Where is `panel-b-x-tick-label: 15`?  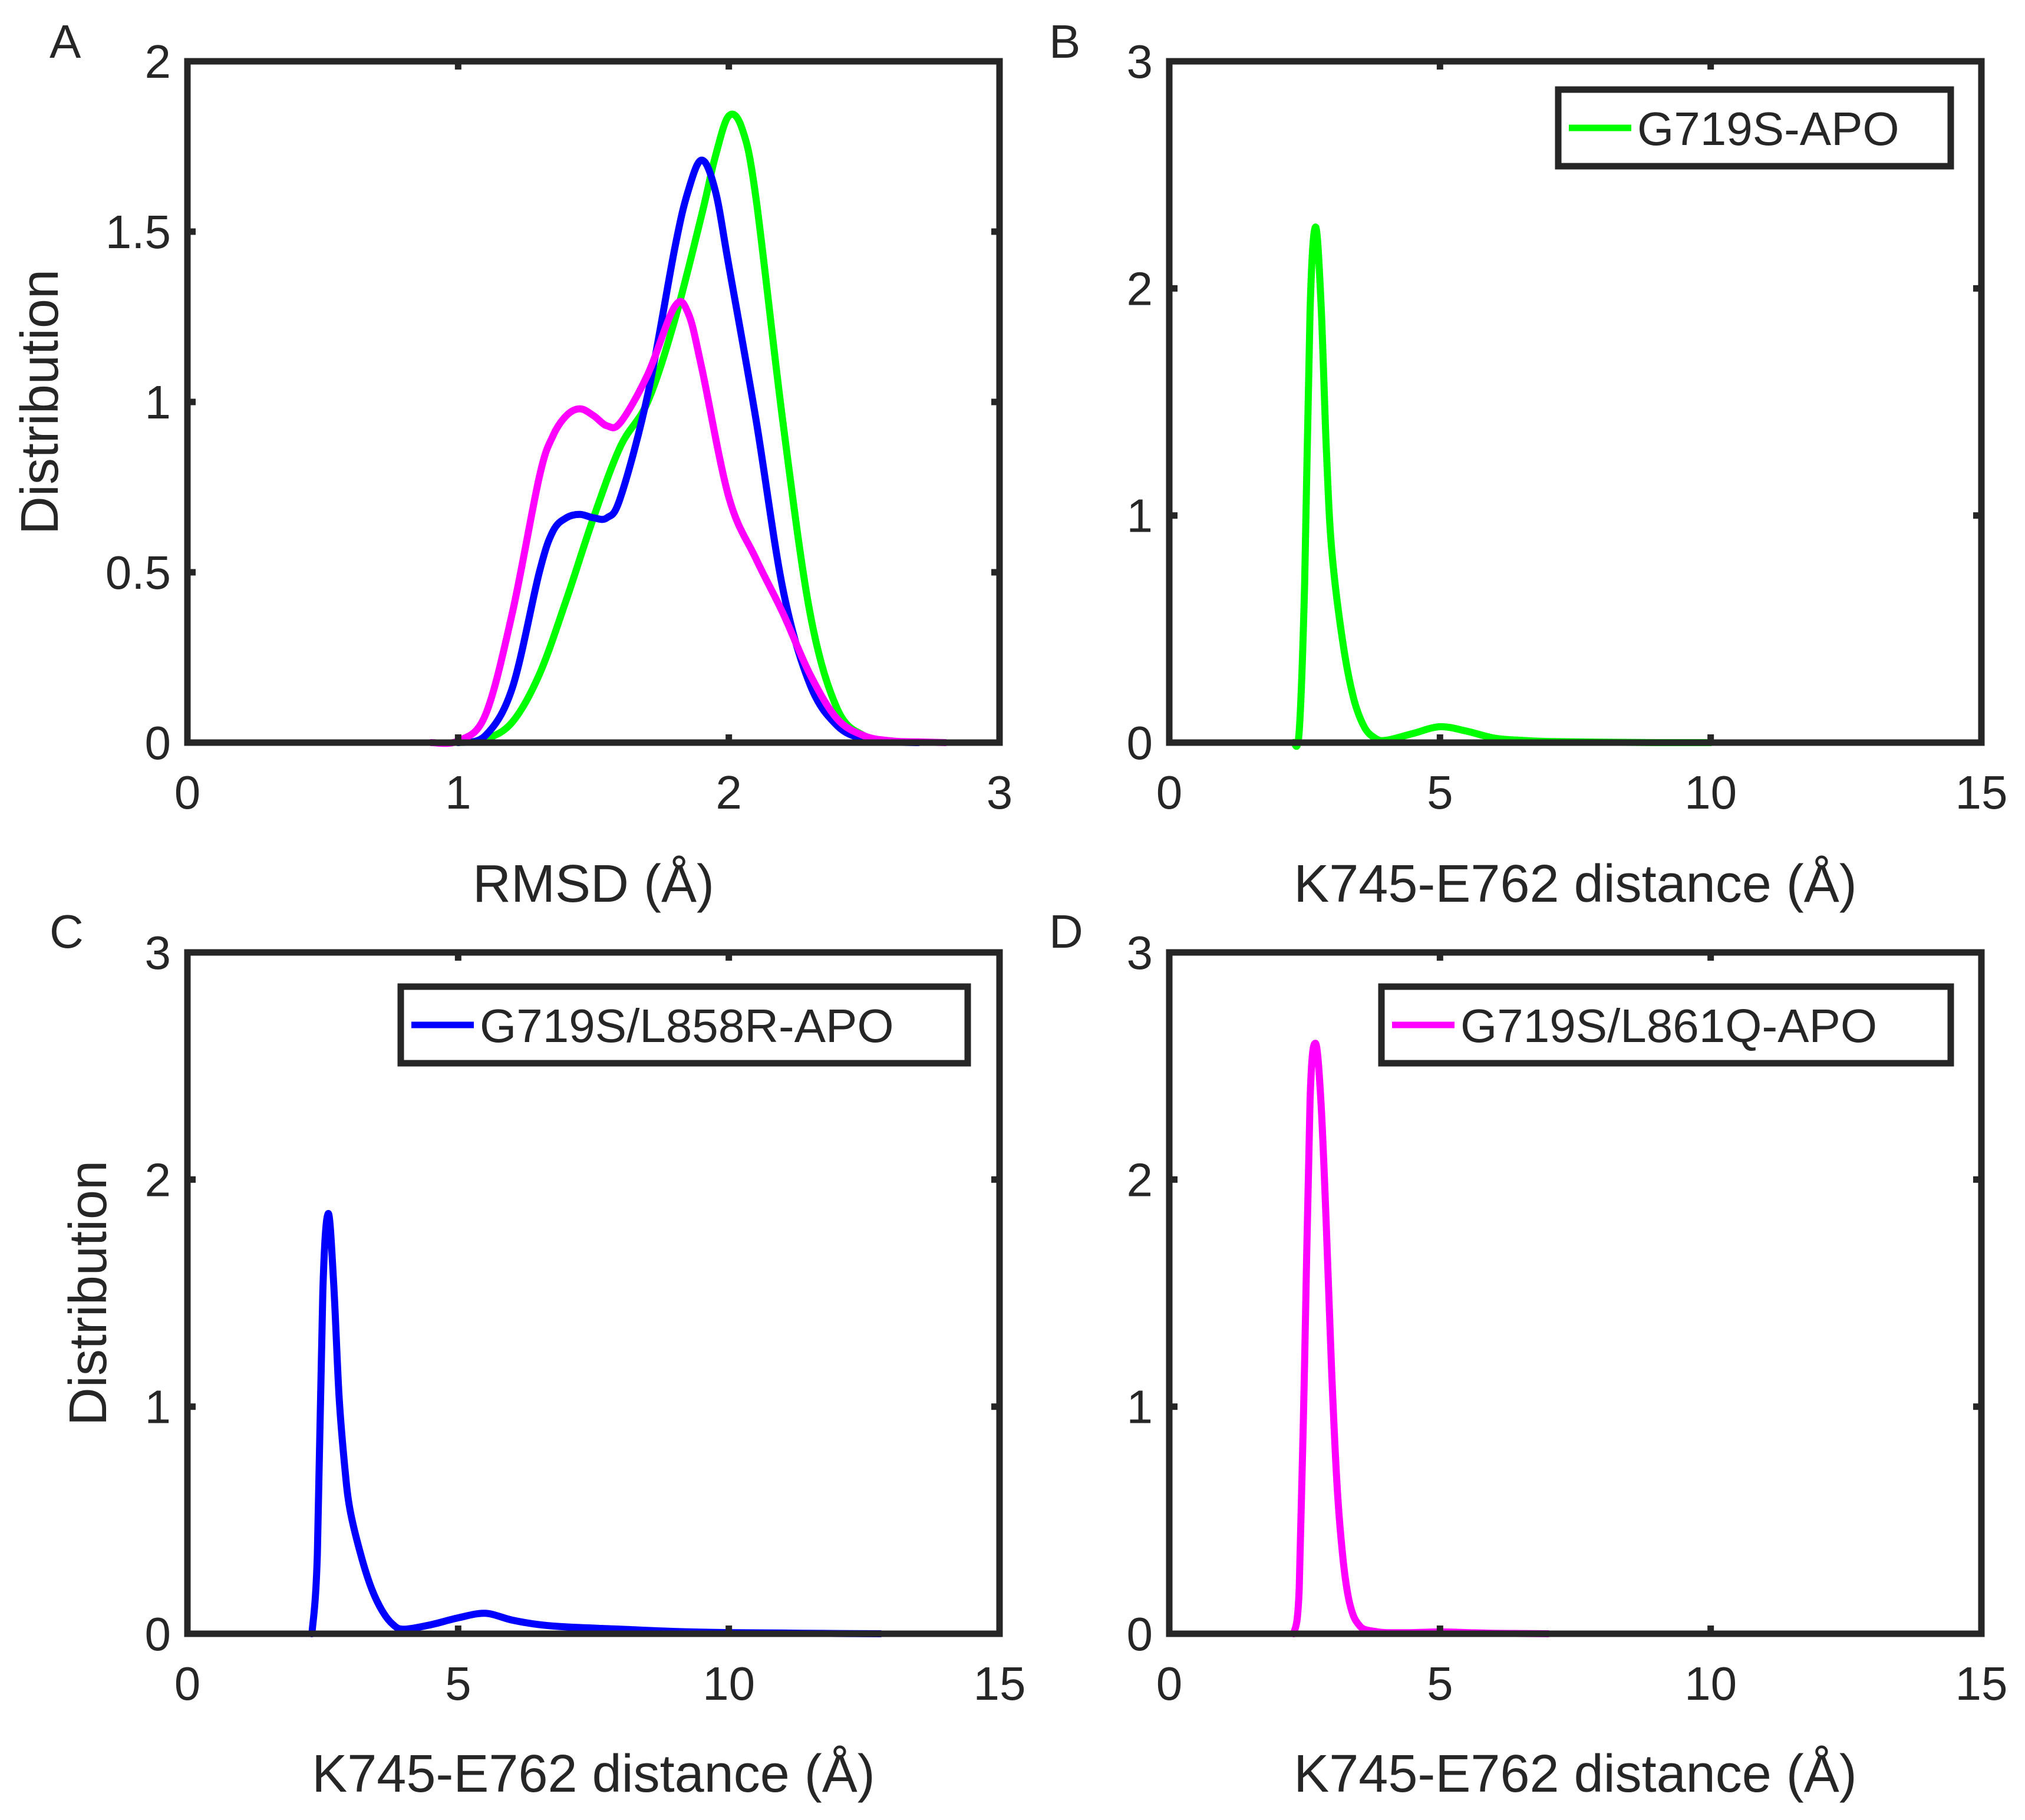
panel-b-x-tick-label: 15 is located at coordinates (1981, 792).